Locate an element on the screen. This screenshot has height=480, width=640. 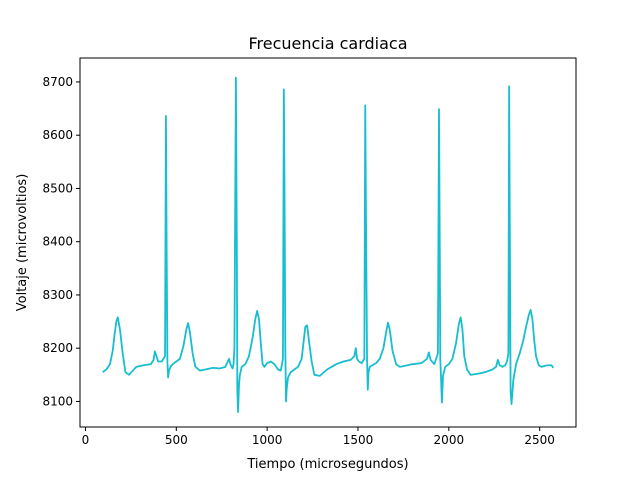
y-tick-label: 8200 is located at coordinates (57, 348).